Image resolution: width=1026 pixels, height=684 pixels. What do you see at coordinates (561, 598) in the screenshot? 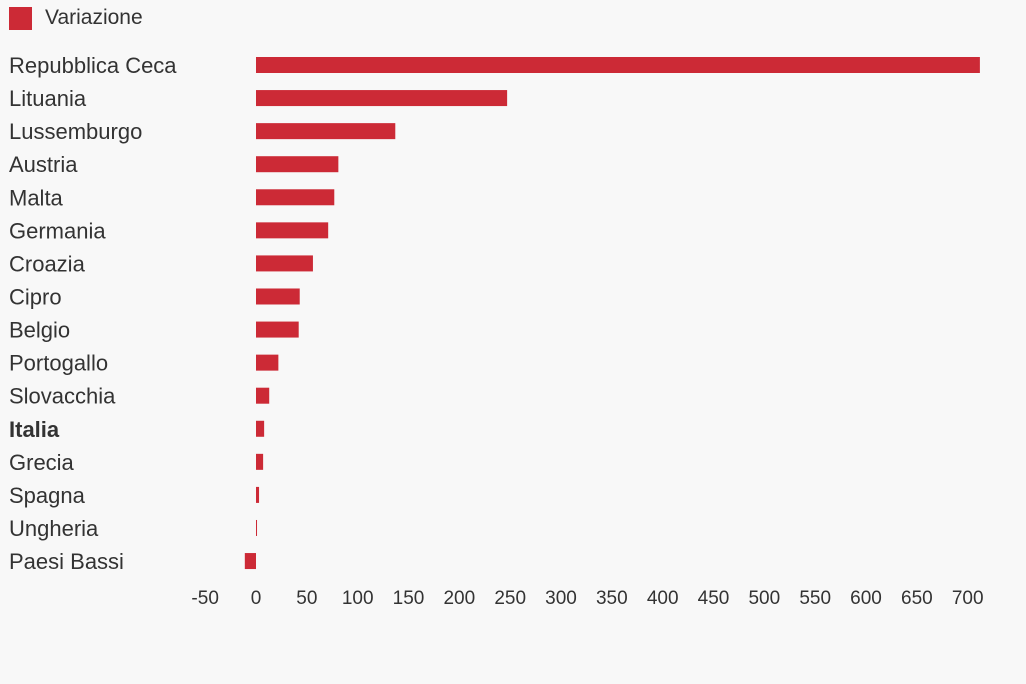
I see `x-tick-label: 300` at bounding box center [561, 598].